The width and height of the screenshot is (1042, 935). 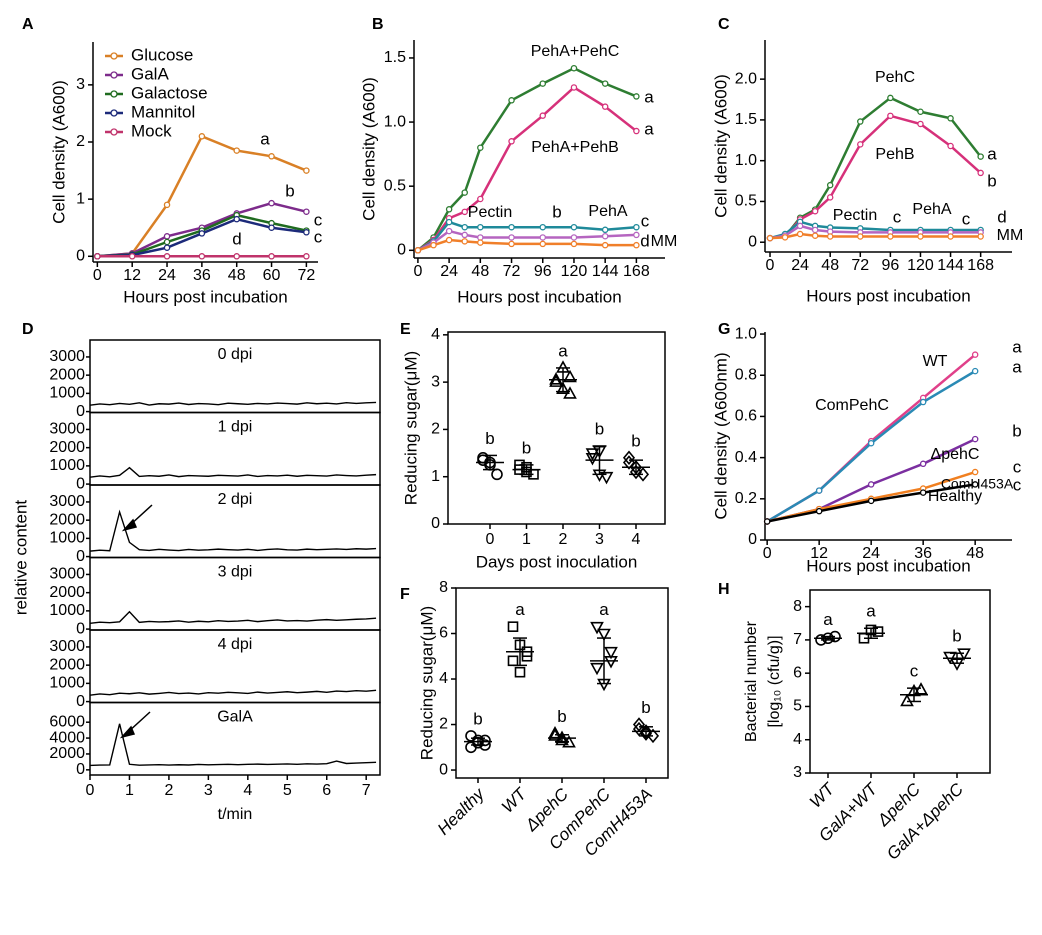 What do you see at coordinates (150, 73) in the screenshot?
I see `legend-label: GalA` at bounding box center [150, 73].